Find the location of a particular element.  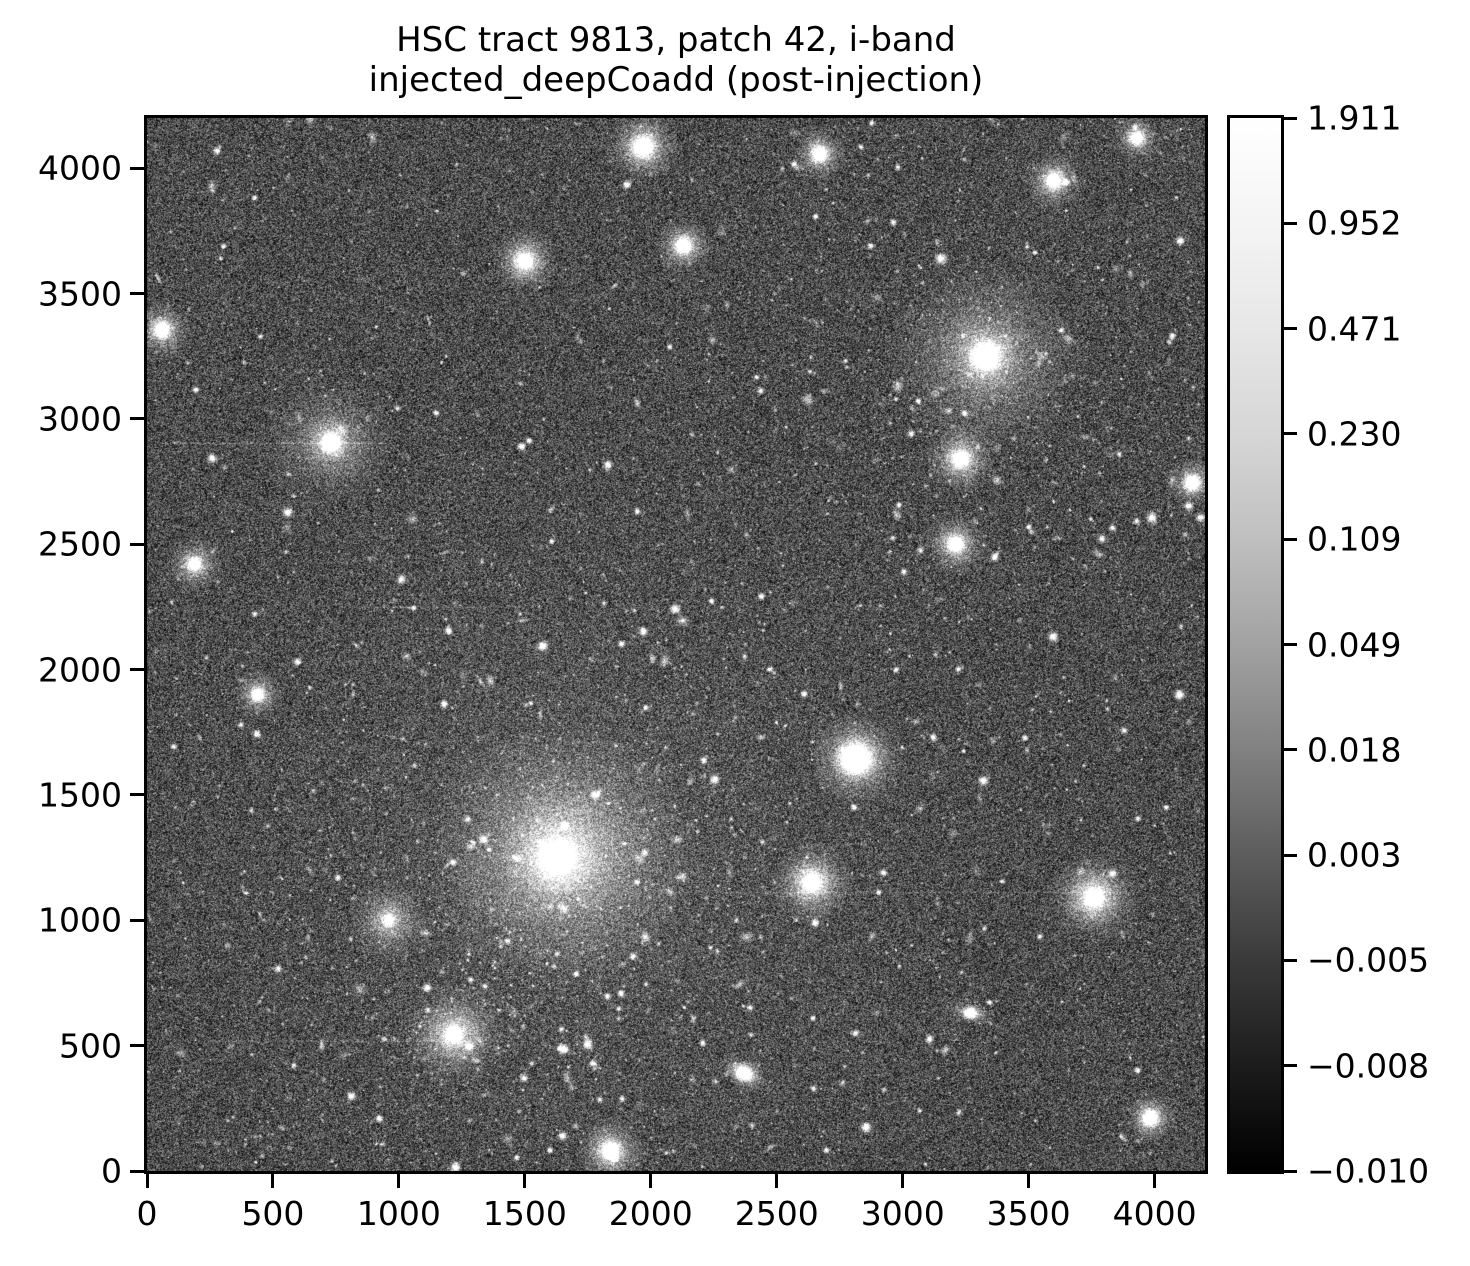

y-axis-tick-label: 3000 is located at coordinates (80, 419).